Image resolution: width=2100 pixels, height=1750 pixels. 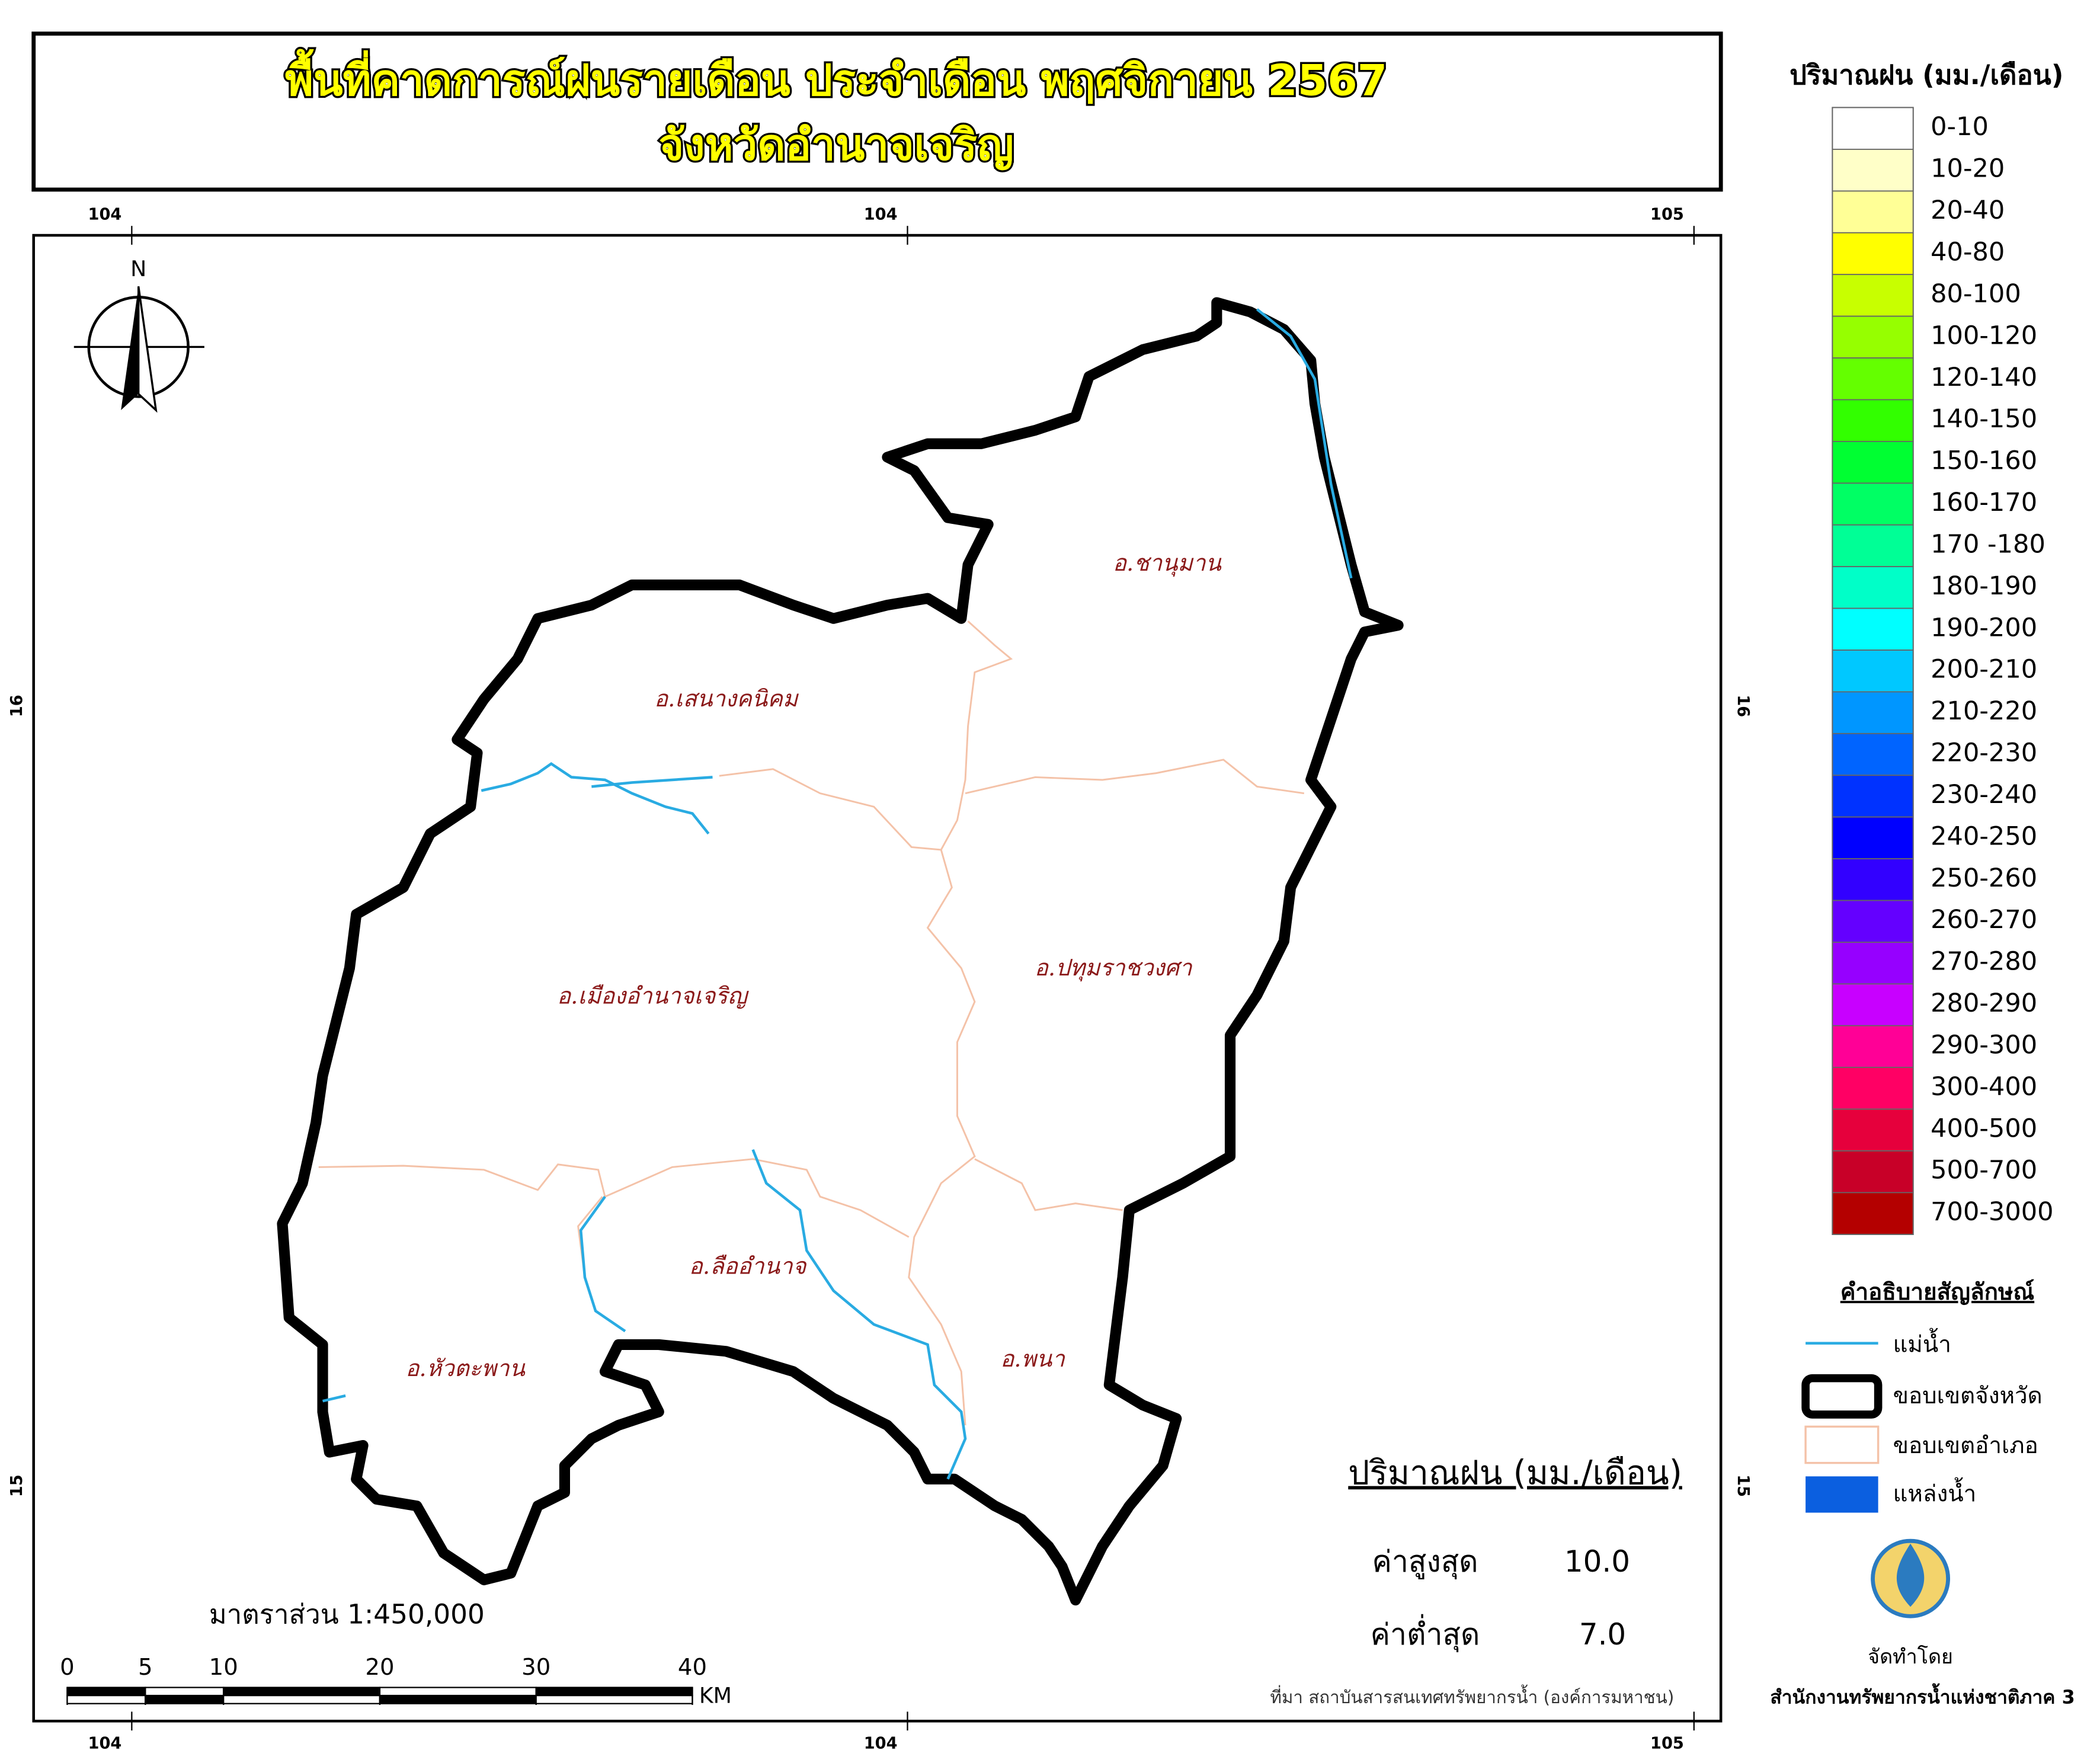 What do you see at coordinates (1988, 544) in the screenshot?
I see `legend-label: 170 -180` at bounding box center [1988, 544].